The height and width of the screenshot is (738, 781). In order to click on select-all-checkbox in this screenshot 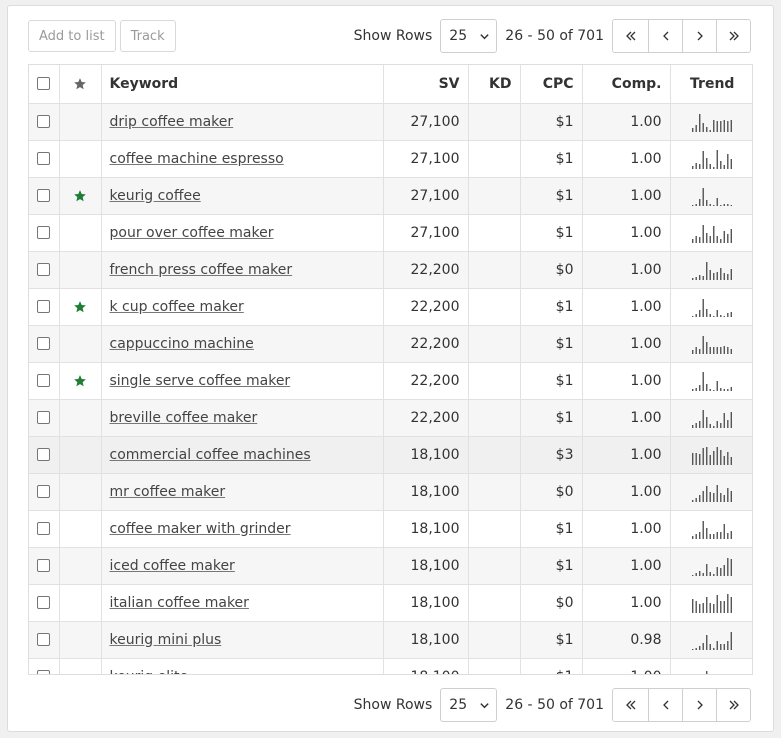, I will do `click(44, 84)`.